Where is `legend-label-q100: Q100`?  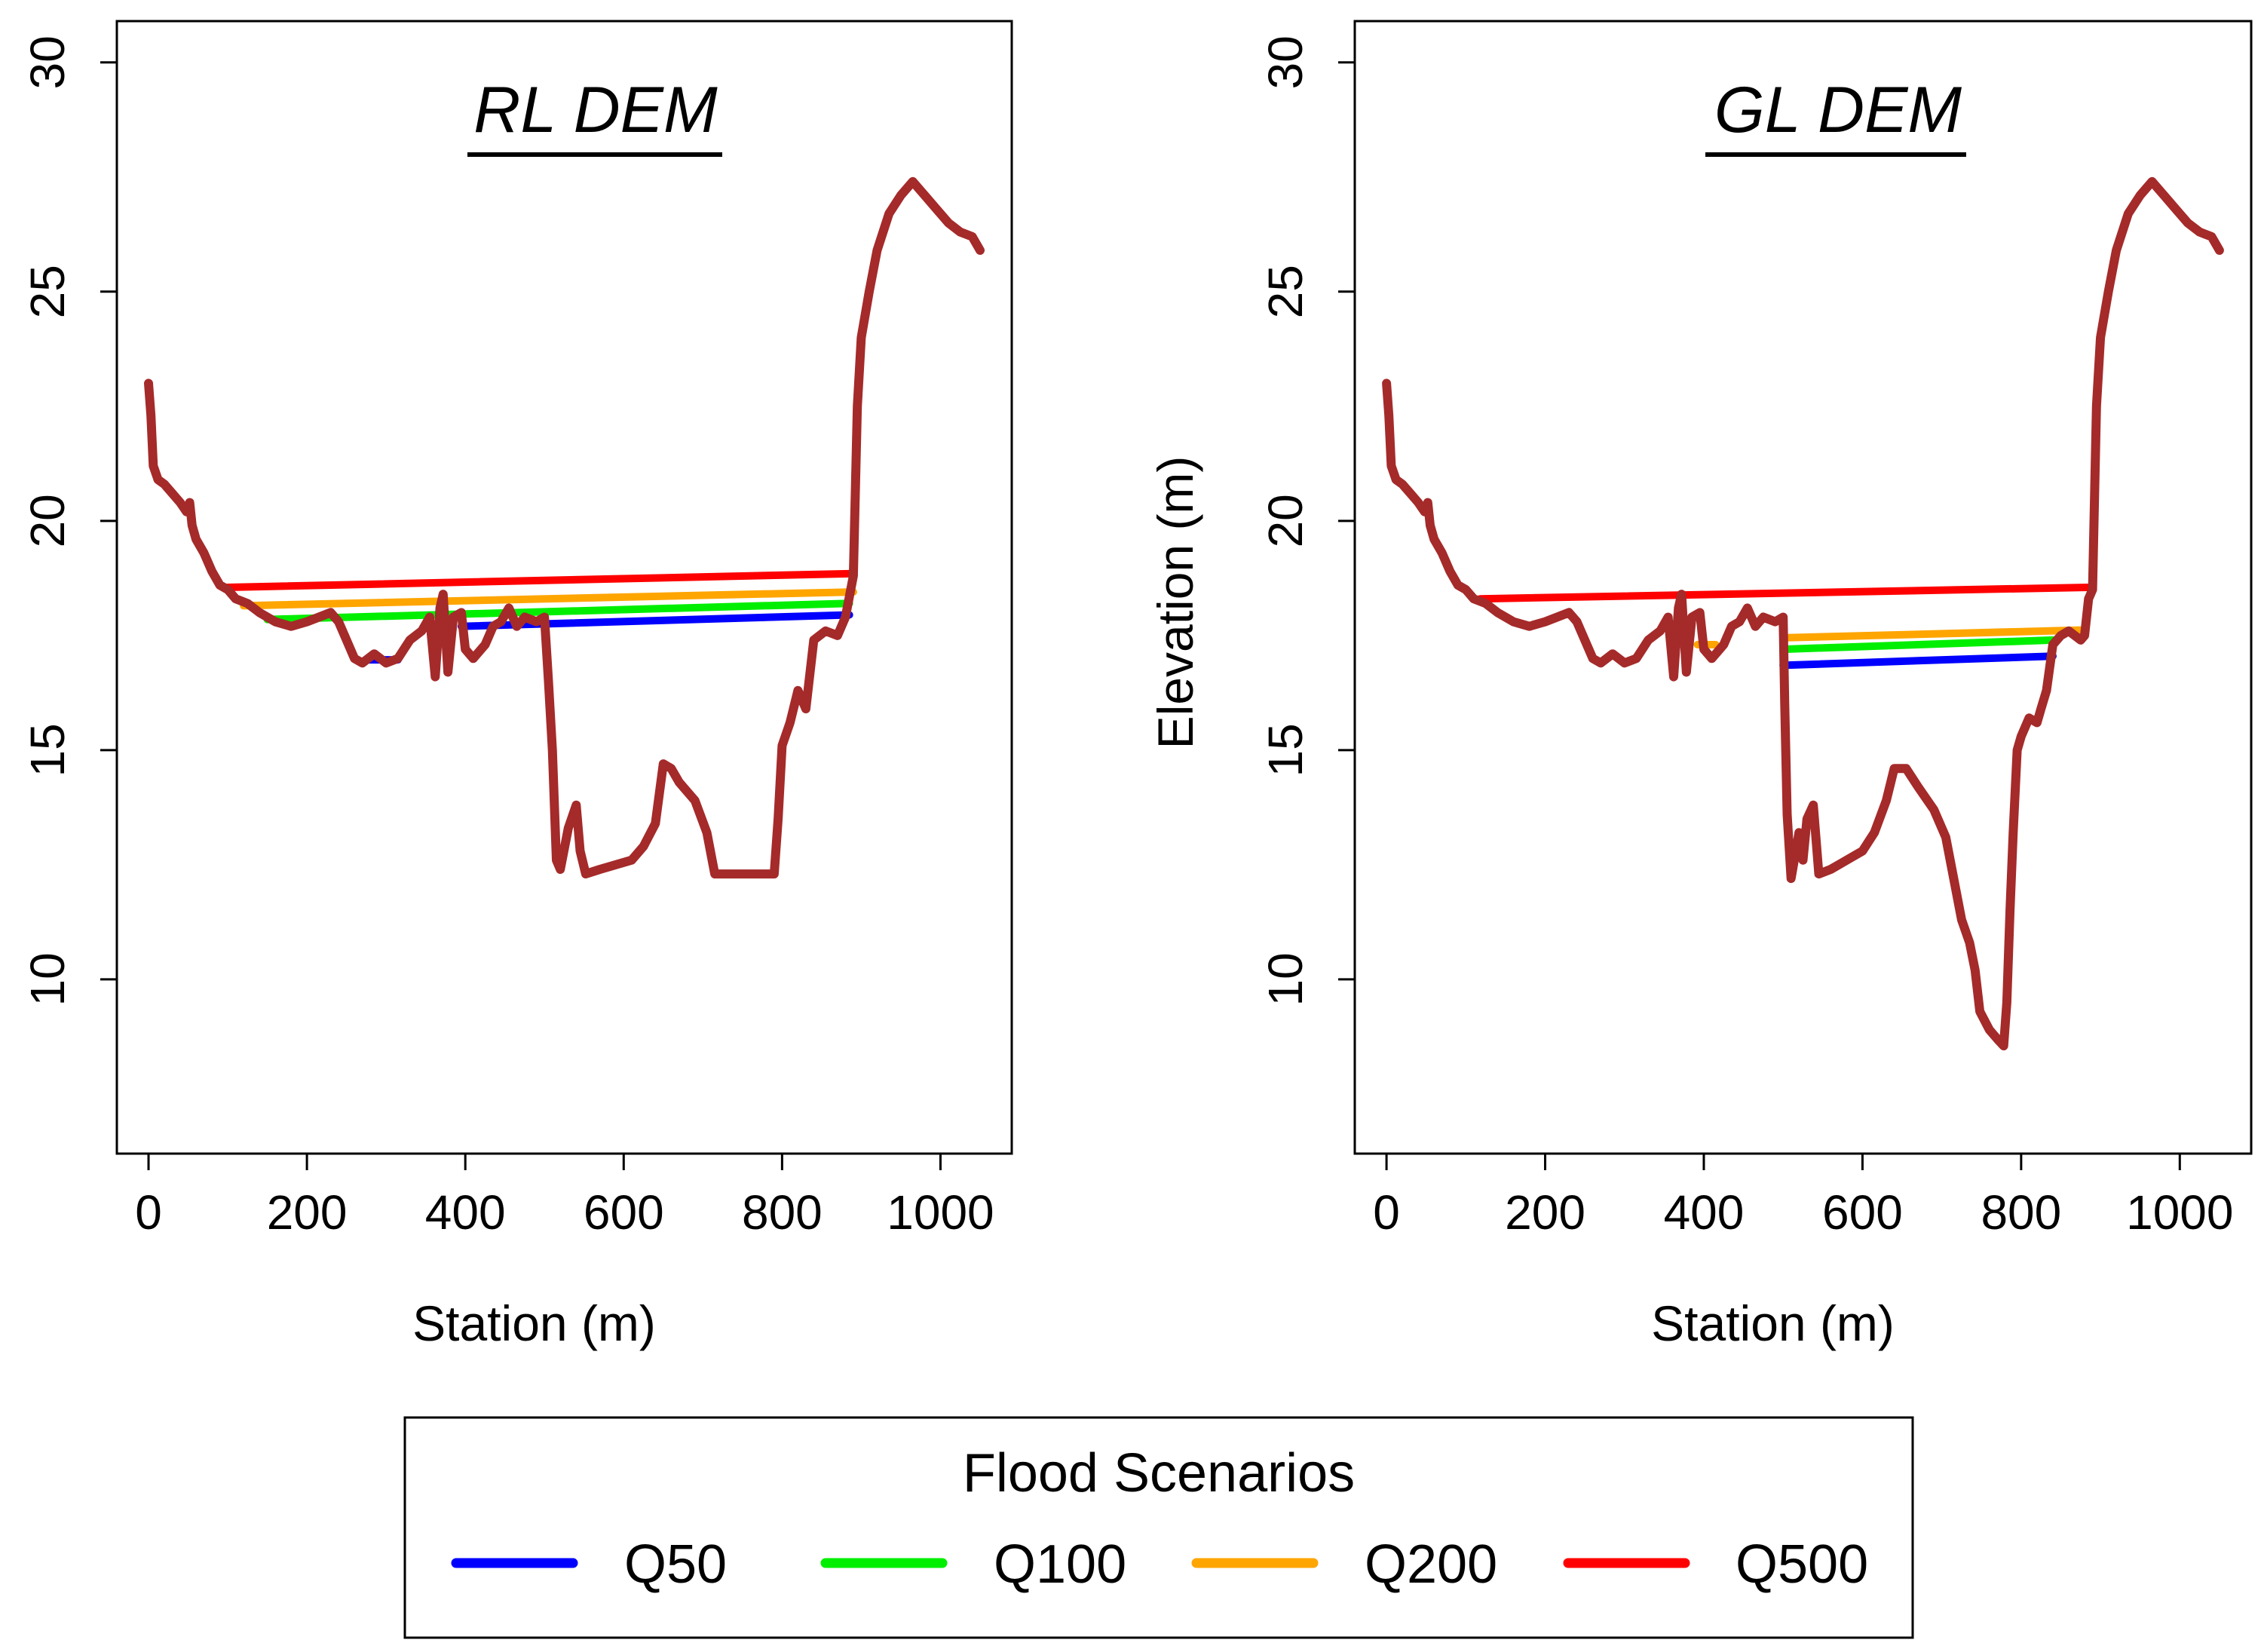
legend-label-q100: Q100 is located at coordinates (1060, 1565).